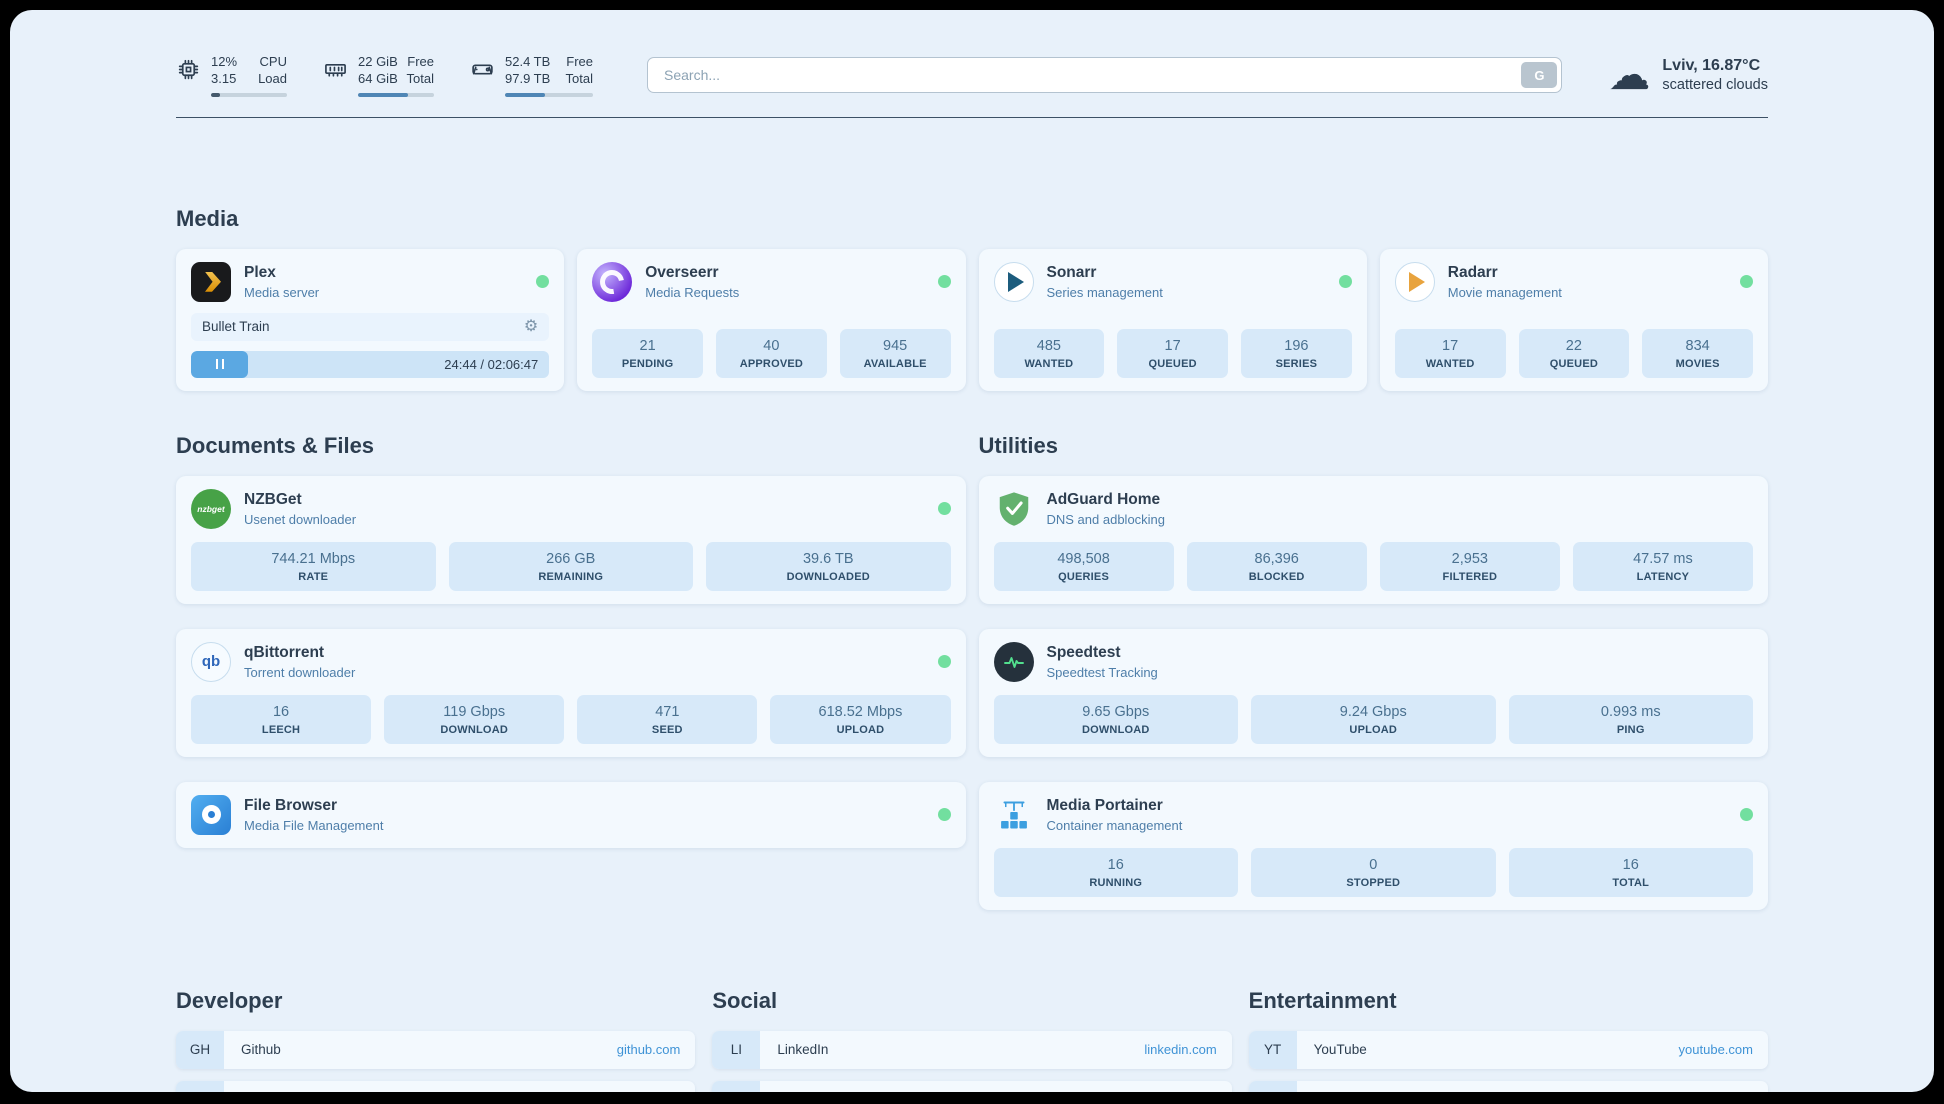 This screenshot has height=1104, width=1944. What do you see at coordinates (667, 719) in the screenshot?
I see `stat-tile: 471 SEED` at bounding box center [667, 719].